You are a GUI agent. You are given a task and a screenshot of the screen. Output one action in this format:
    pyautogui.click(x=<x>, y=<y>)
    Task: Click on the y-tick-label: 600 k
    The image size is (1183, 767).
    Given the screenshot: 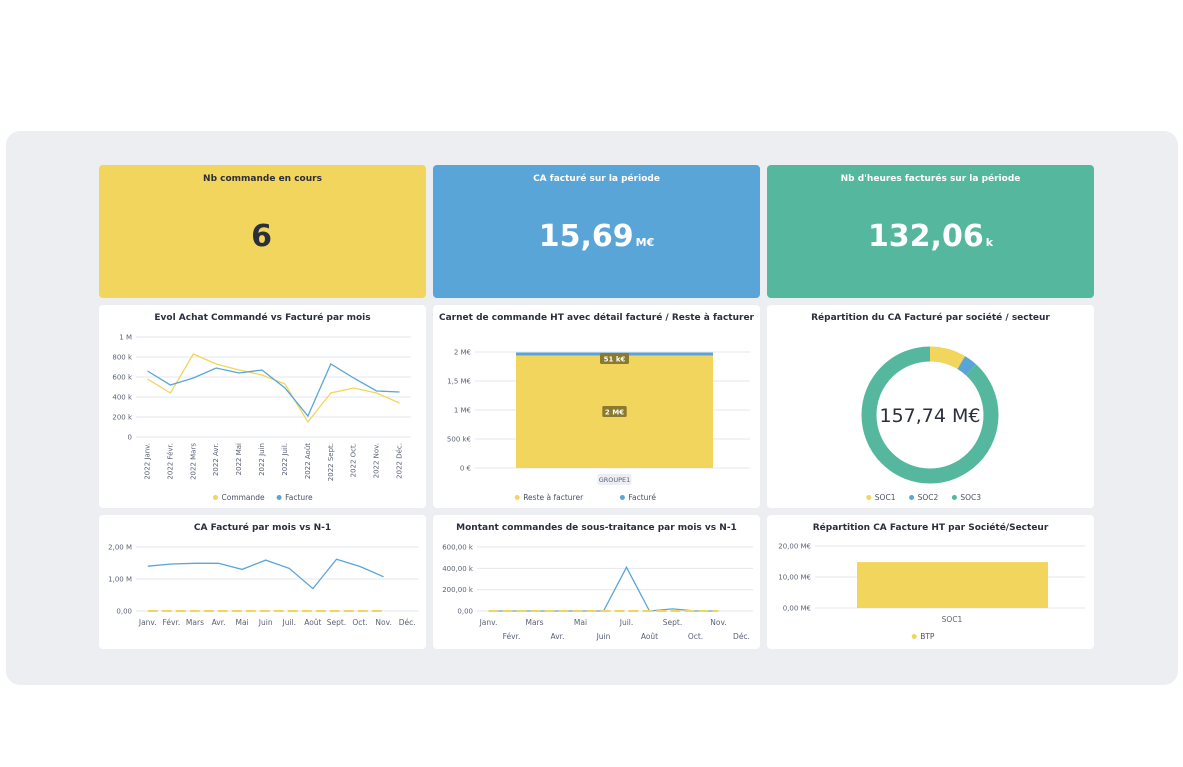 What is the action you would take?
    pyautogui.click(x=122, y=378)
    